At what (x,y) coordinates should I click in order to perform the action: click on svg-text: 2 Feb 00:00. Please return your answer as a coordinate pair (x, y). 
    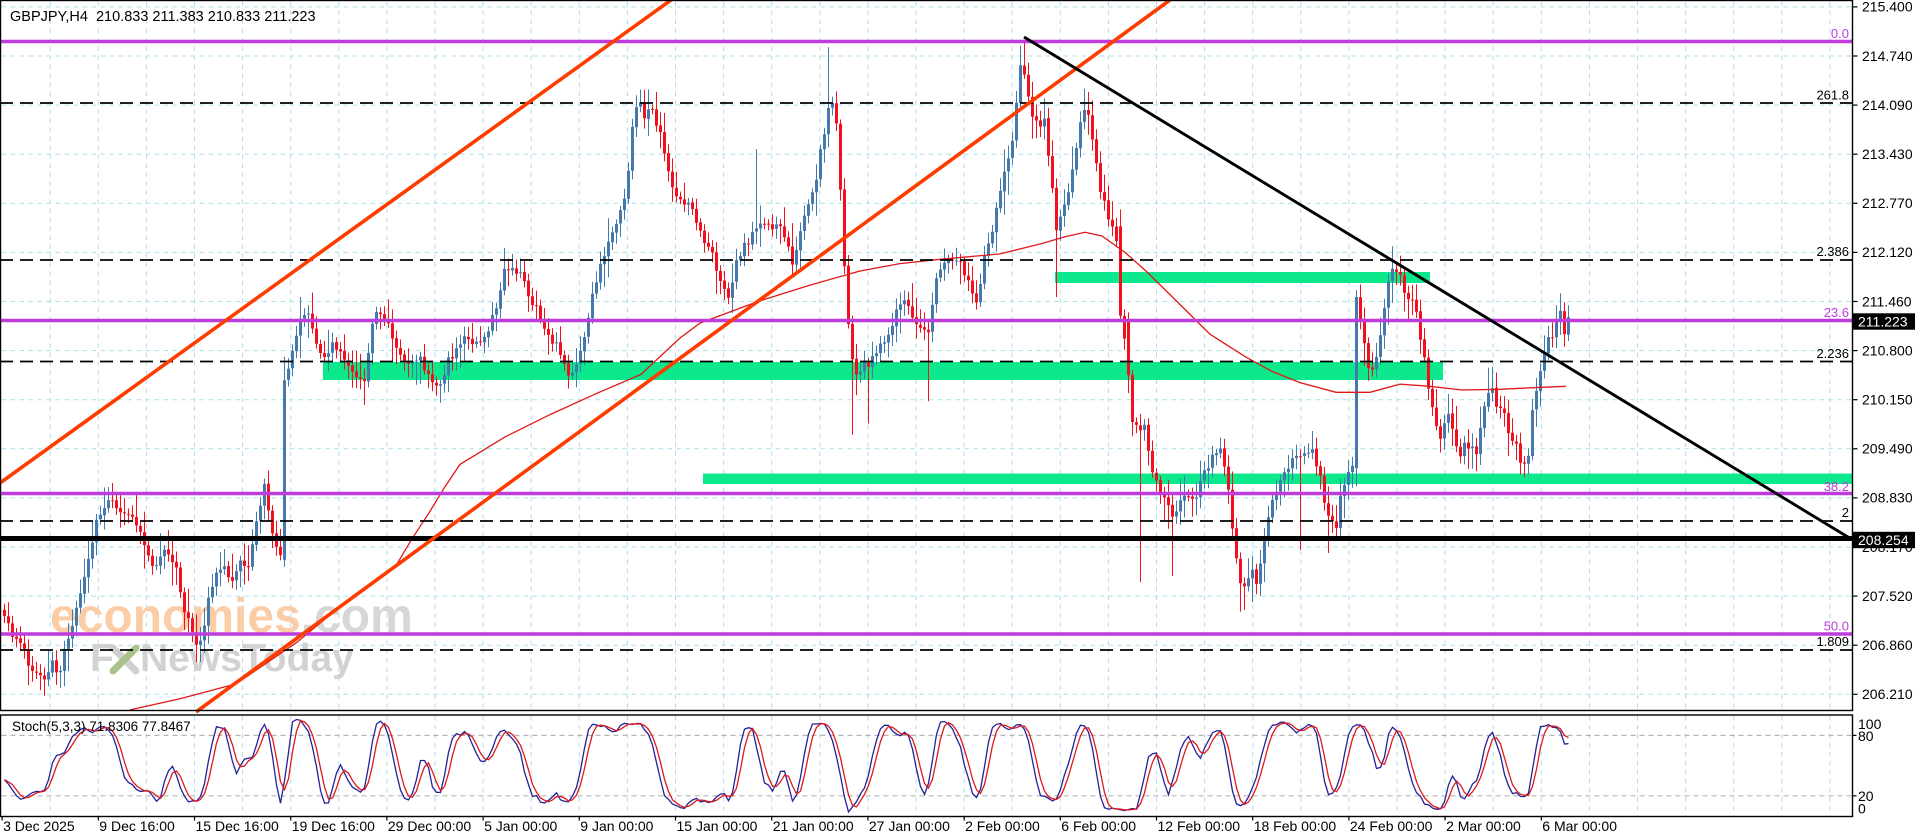
    Looking at the image, I should click on (1002, 826).